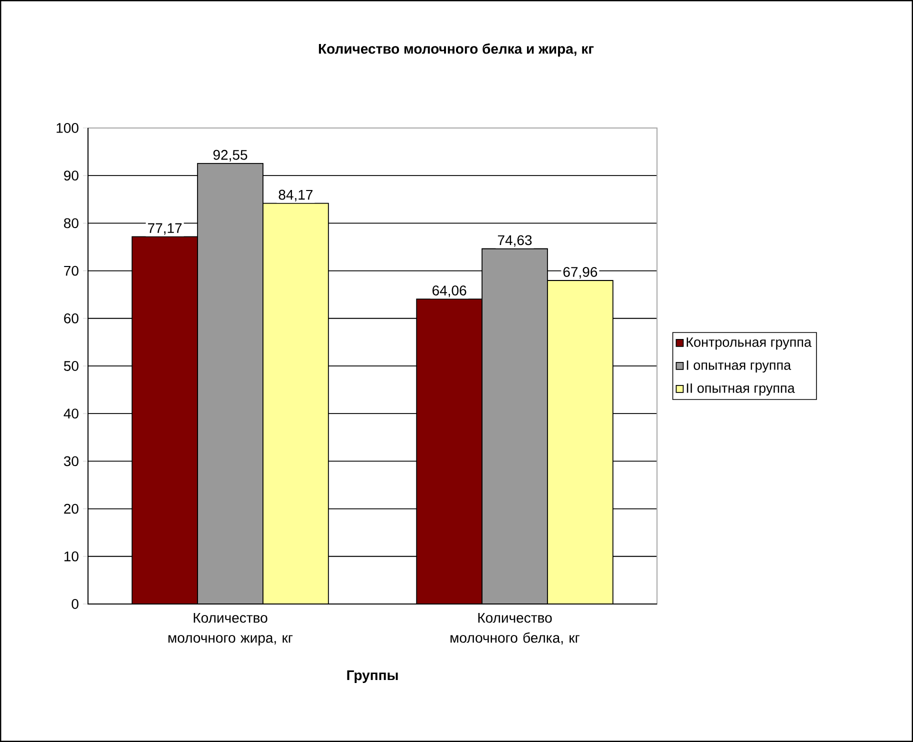 This screenshot has height=742, width=913. What do you see at coordinates (71, 556) in the screenshot?
I see `y-tick-label: 10` at bounding box center [71, 556].